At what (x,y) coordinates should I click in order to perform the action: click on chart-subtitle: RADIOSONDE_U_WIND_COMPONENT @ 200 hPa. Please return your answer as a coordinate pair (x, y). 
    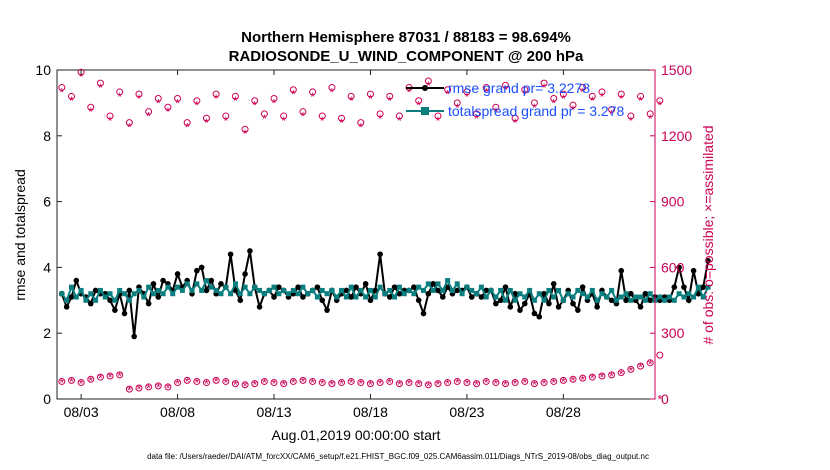
    Looking at the image, I should click on (406, 56).